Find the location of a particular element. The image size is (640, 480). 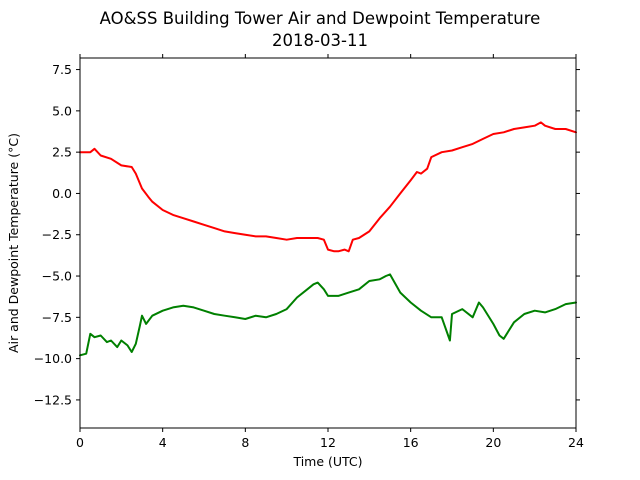

y-tick-label: −7.5 is located at coordinates (57, 317).